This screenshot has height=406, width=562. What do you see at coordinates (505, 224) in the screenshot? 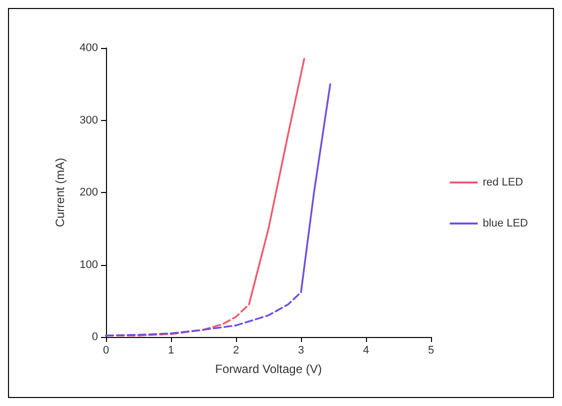
I see `legend-label: blue LED` at bounding box center [505, 224].